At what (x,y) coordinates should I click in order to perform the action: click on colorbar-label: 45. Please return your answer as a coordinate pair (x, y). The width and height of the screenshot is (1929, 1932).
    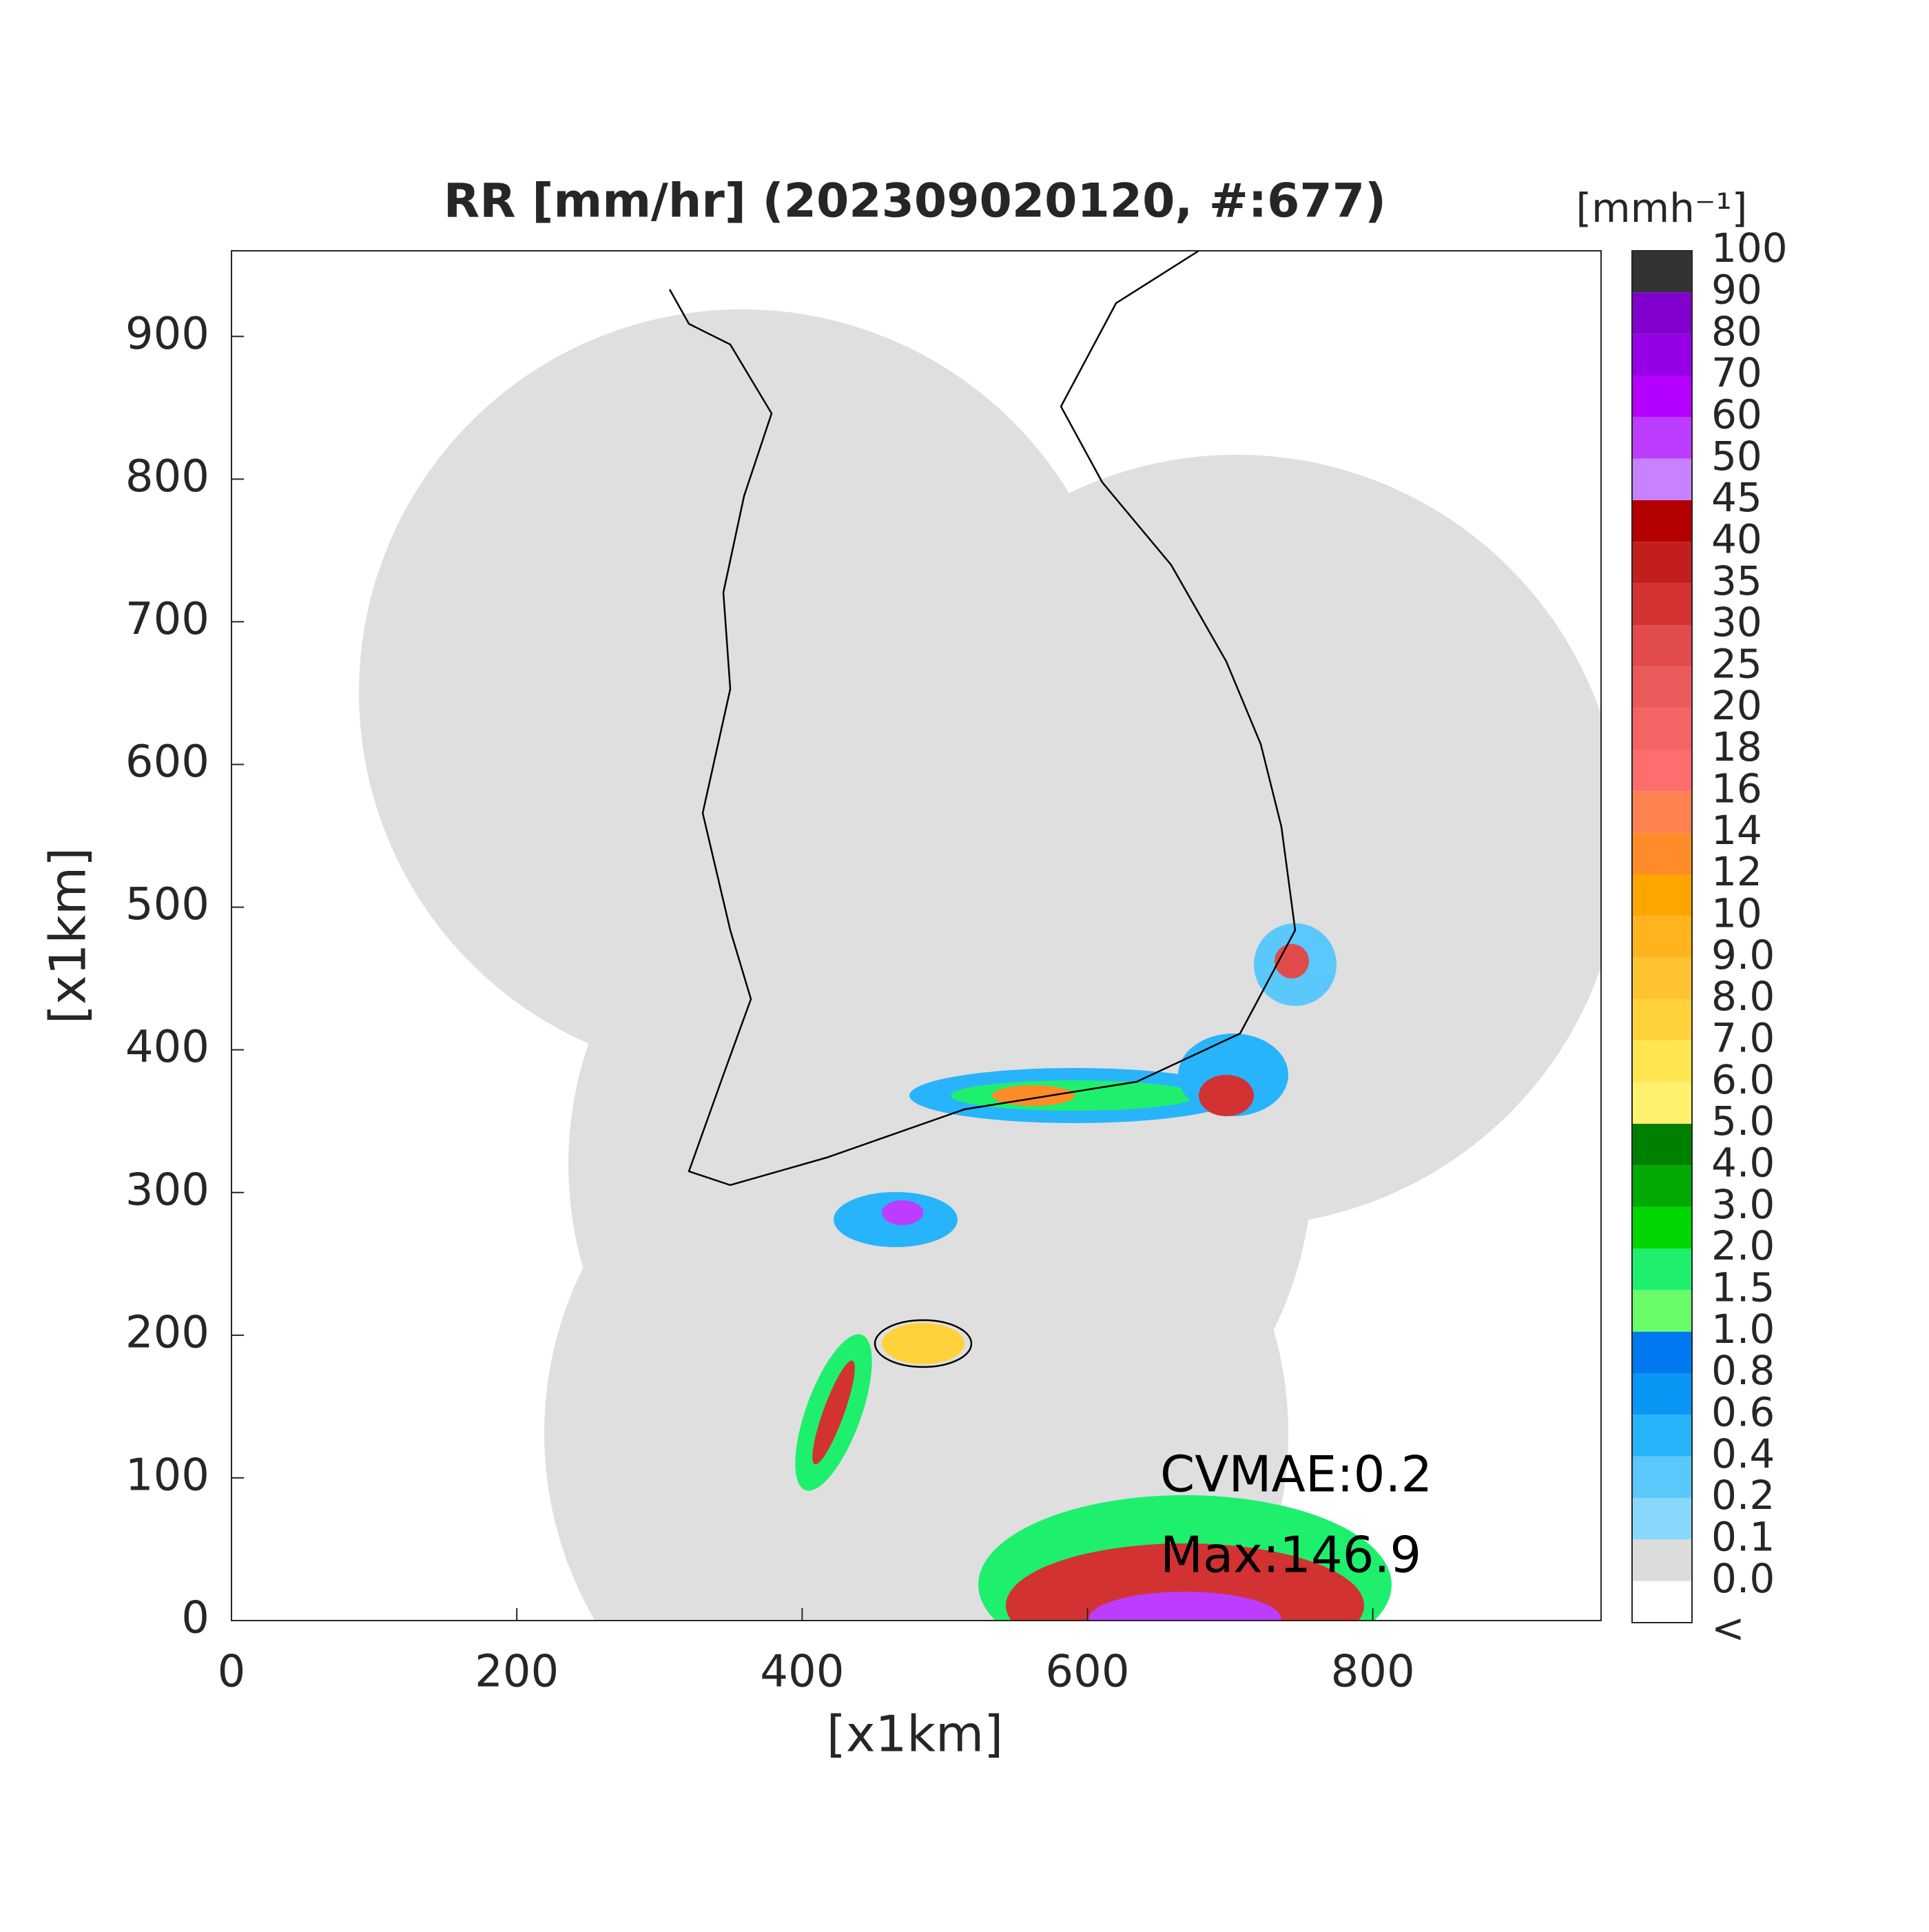
    Looking at the image, I should click on (1736, 497).